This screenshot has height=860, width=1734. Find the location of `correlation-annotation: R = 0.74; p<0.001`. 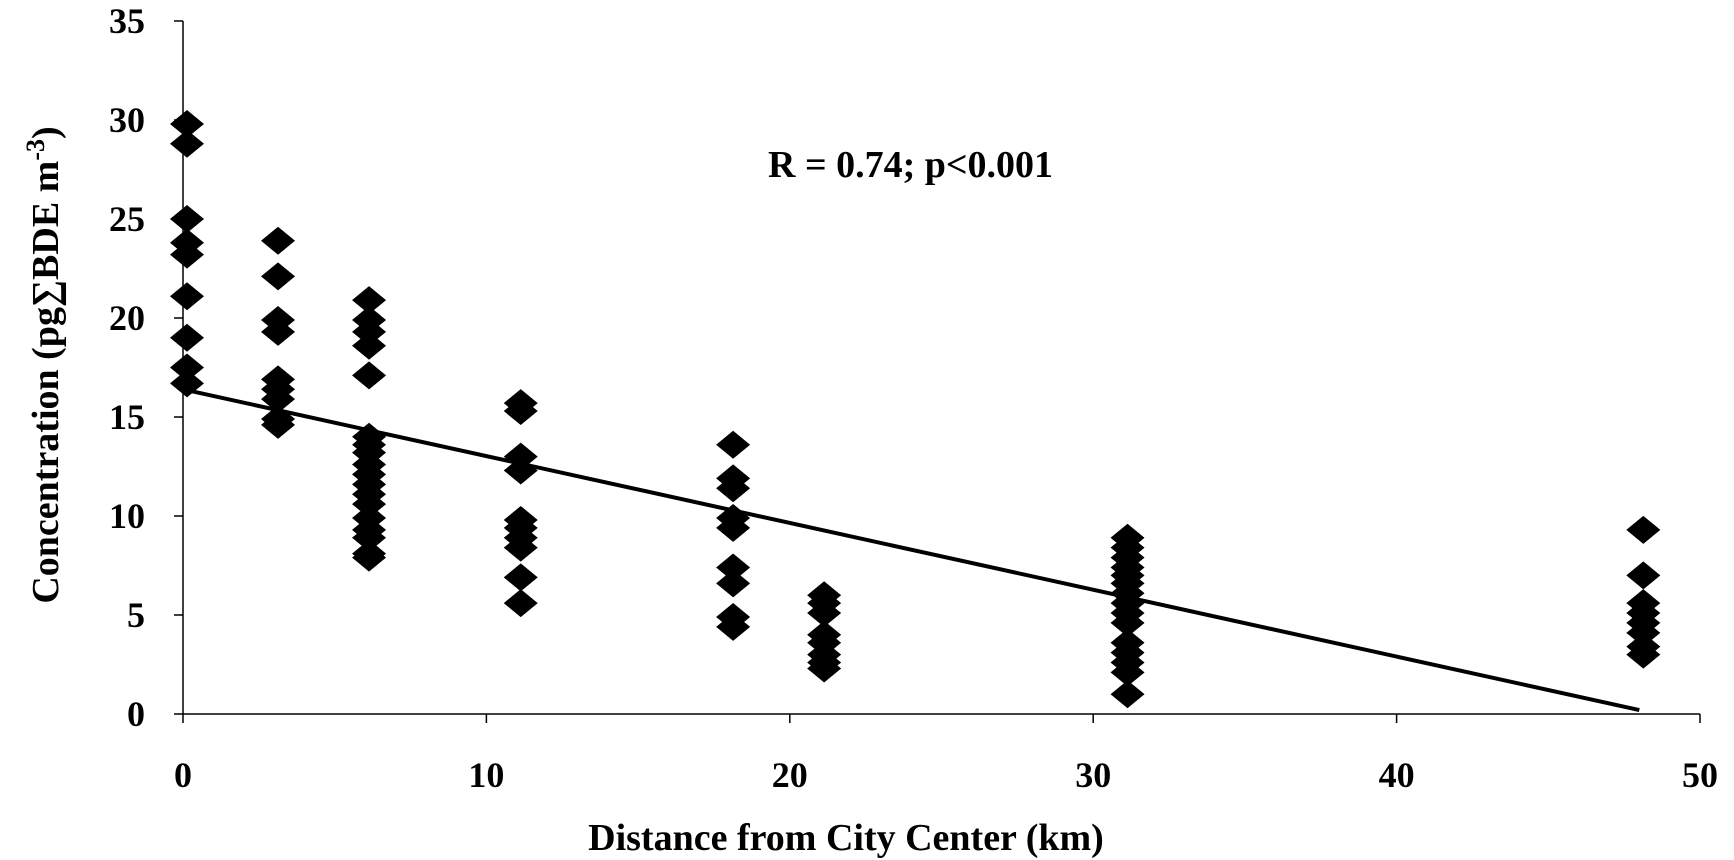

correlation-annotation: R = 0.74; p<0.001 is located at coordinates (910, 165).